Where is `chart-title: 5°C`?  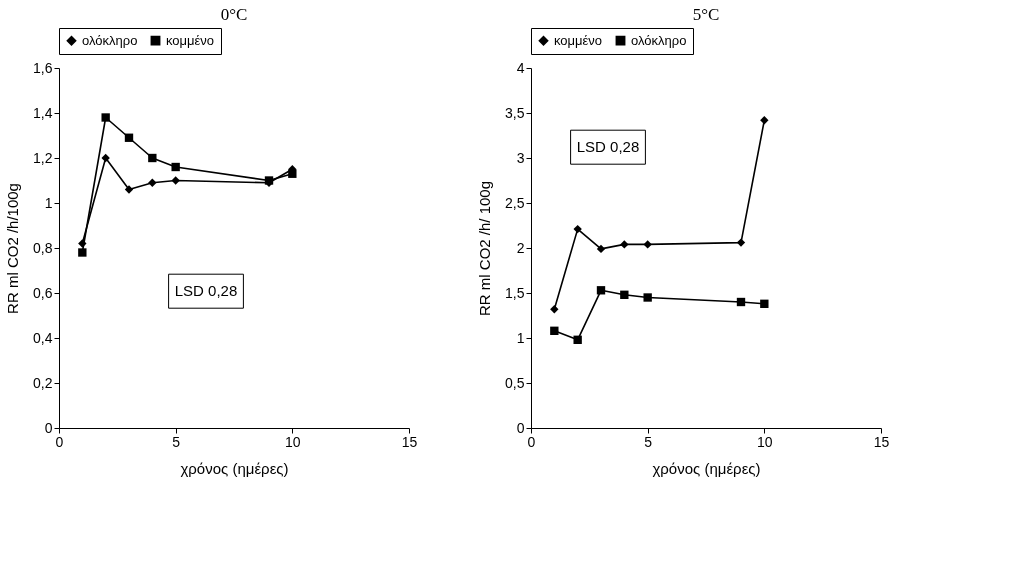 chart-title: 5°C is located at coordinates (706, 14).